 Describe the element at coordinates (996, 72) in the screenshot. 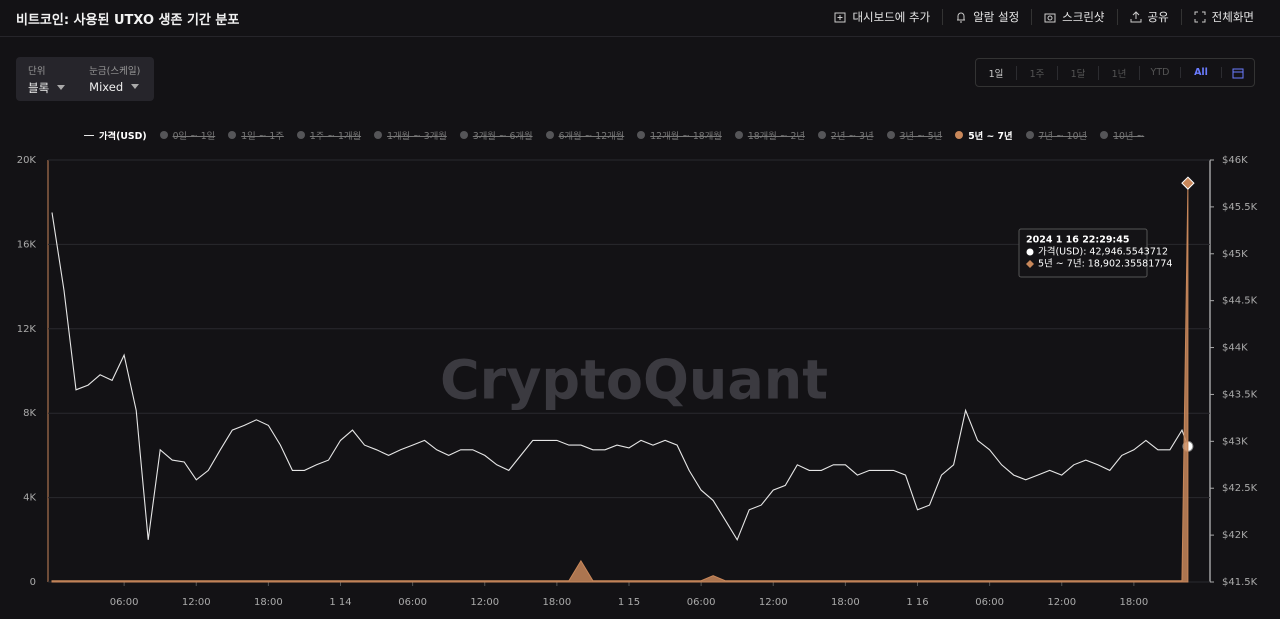

I see `range-button: 1일` at that location.